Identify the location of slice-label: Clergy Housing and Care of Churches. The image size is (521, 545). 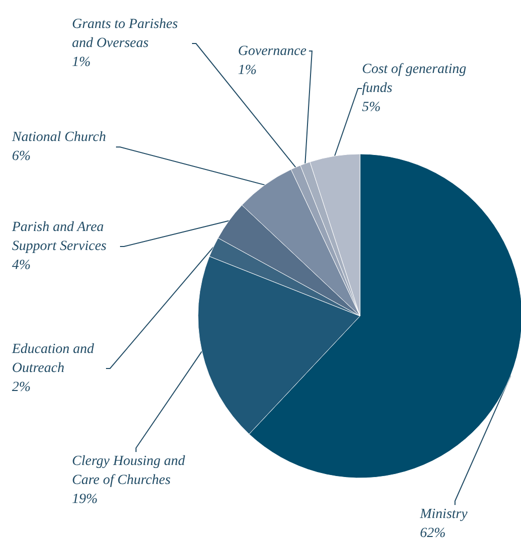
(130, 471).